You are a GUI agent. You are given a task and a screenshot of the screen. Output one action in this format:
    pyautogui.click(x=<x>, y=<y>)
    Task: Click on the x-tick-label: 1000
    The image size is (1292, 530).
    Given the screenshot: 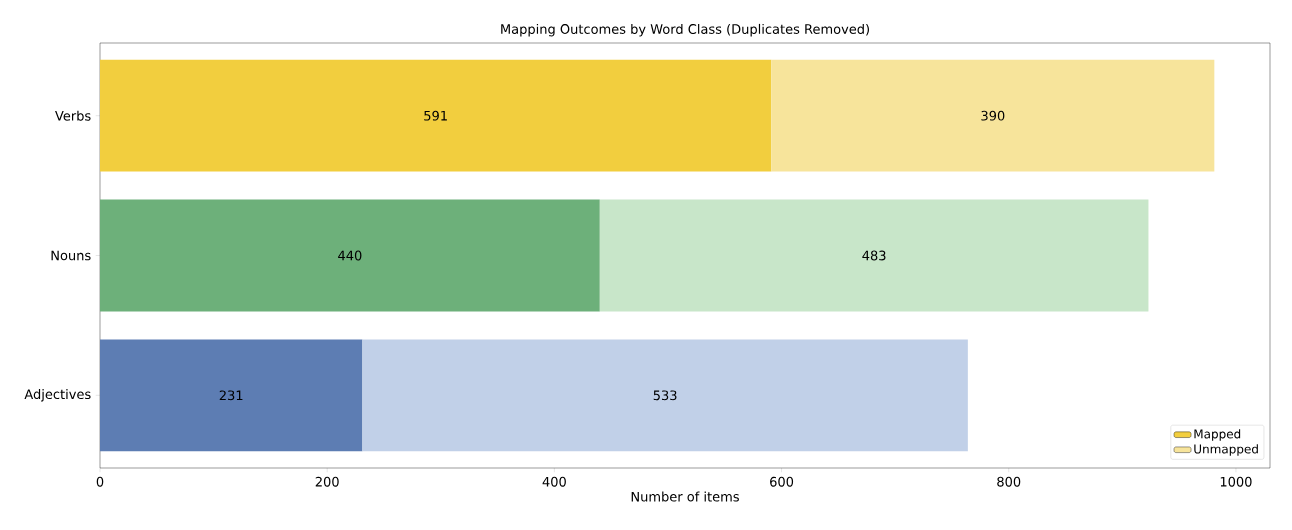 What is the action you would take?
    pyautogui.click(x=1236, y=481)
    